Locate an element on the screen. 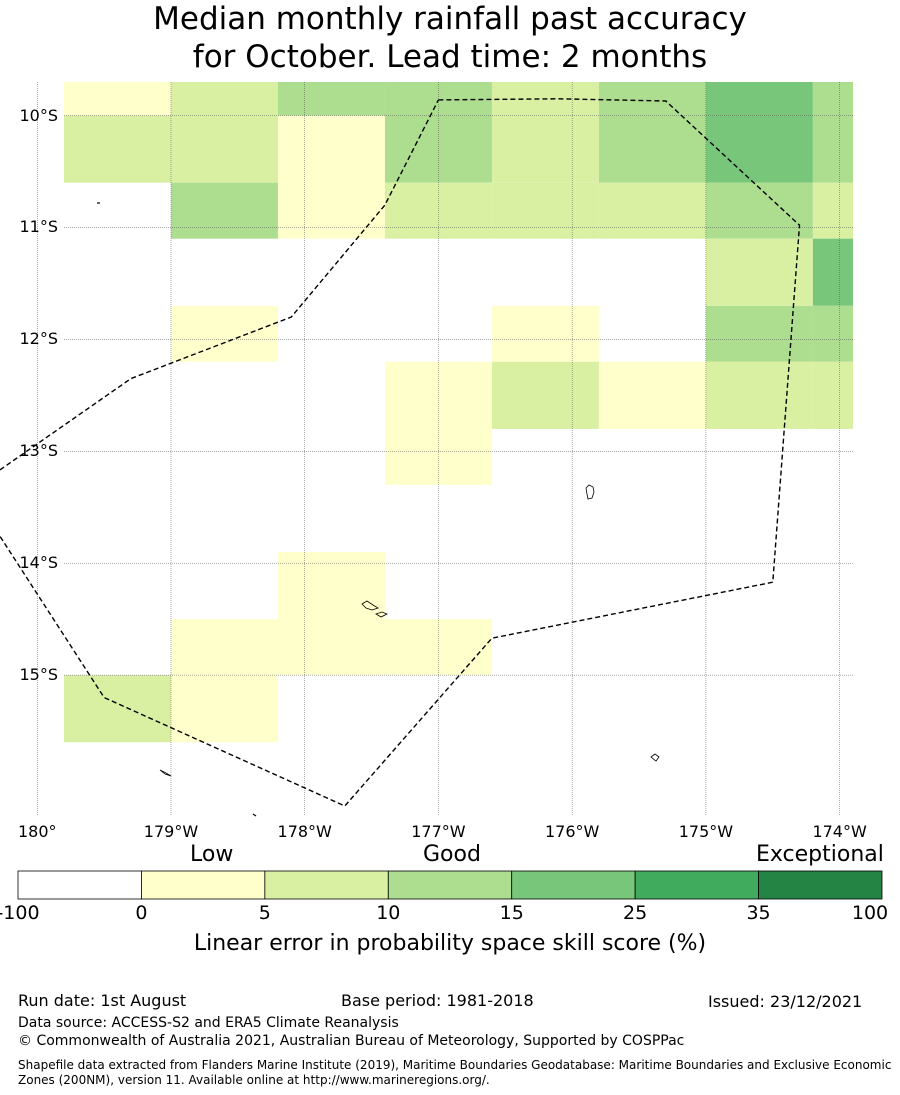 The width and height of the screenshot is (900, 1095). lat-tick-label: 10°S is located at coordinates (38, 115).